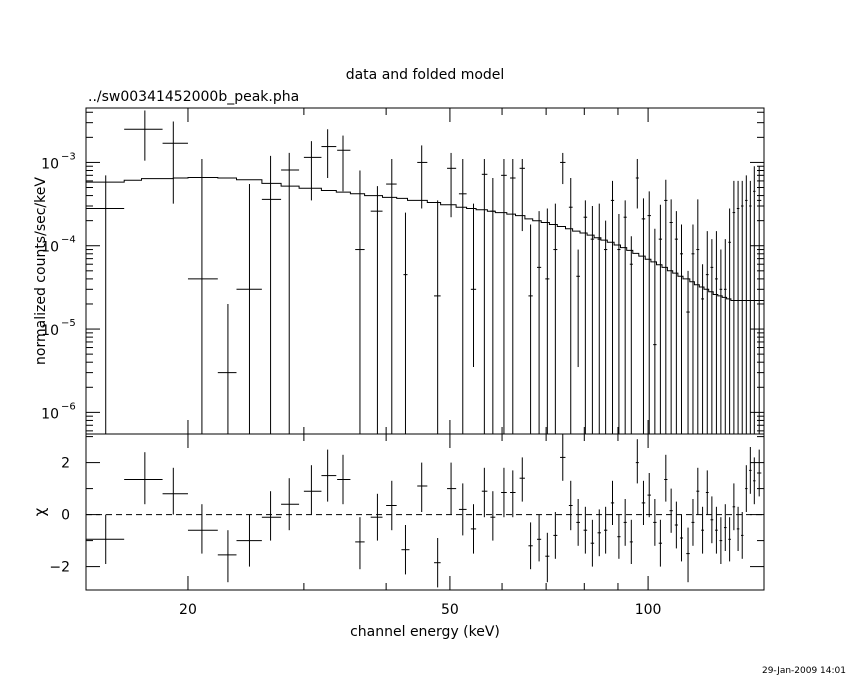 Image resolution: width=850 pixels, height=684 pixels. I want to click on y-tick-label: 2, so click(65, 464).